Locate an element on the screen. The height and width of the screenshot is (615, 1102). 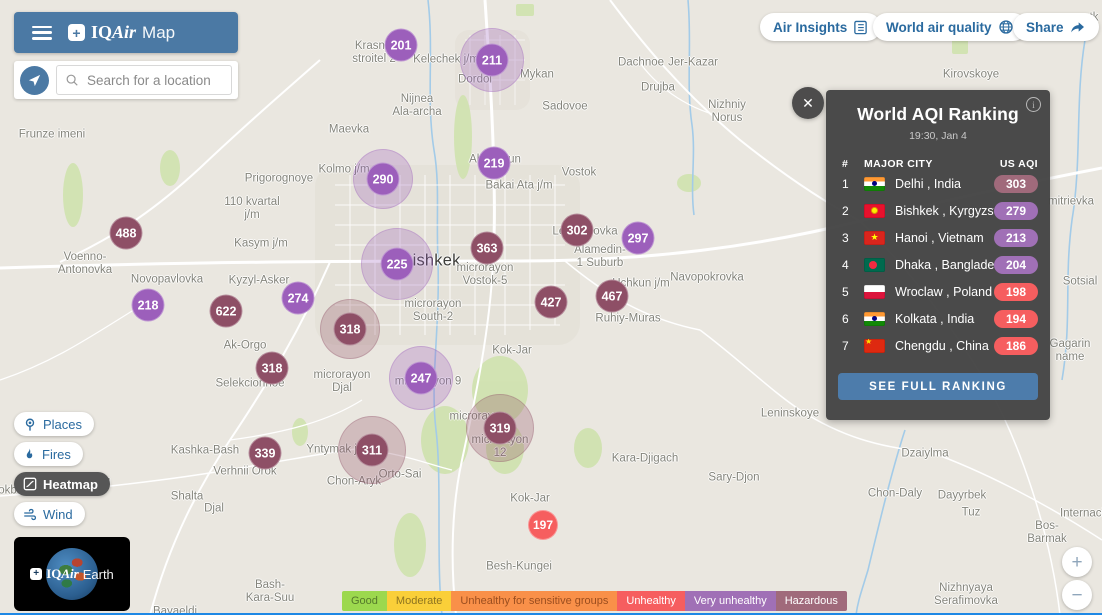
aqi-marker: 311 is located at coordinates (372, 450).